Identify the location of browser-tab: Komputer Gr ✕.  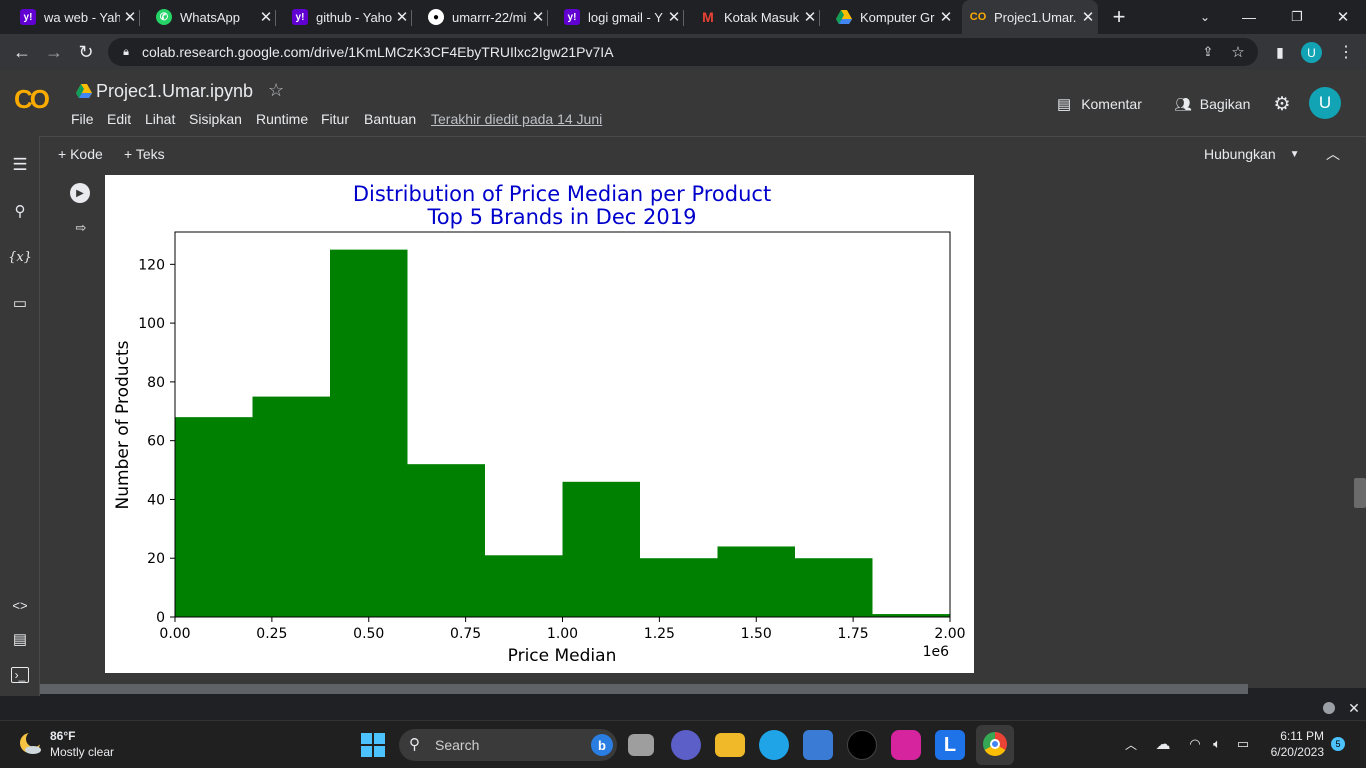
(892, 17).